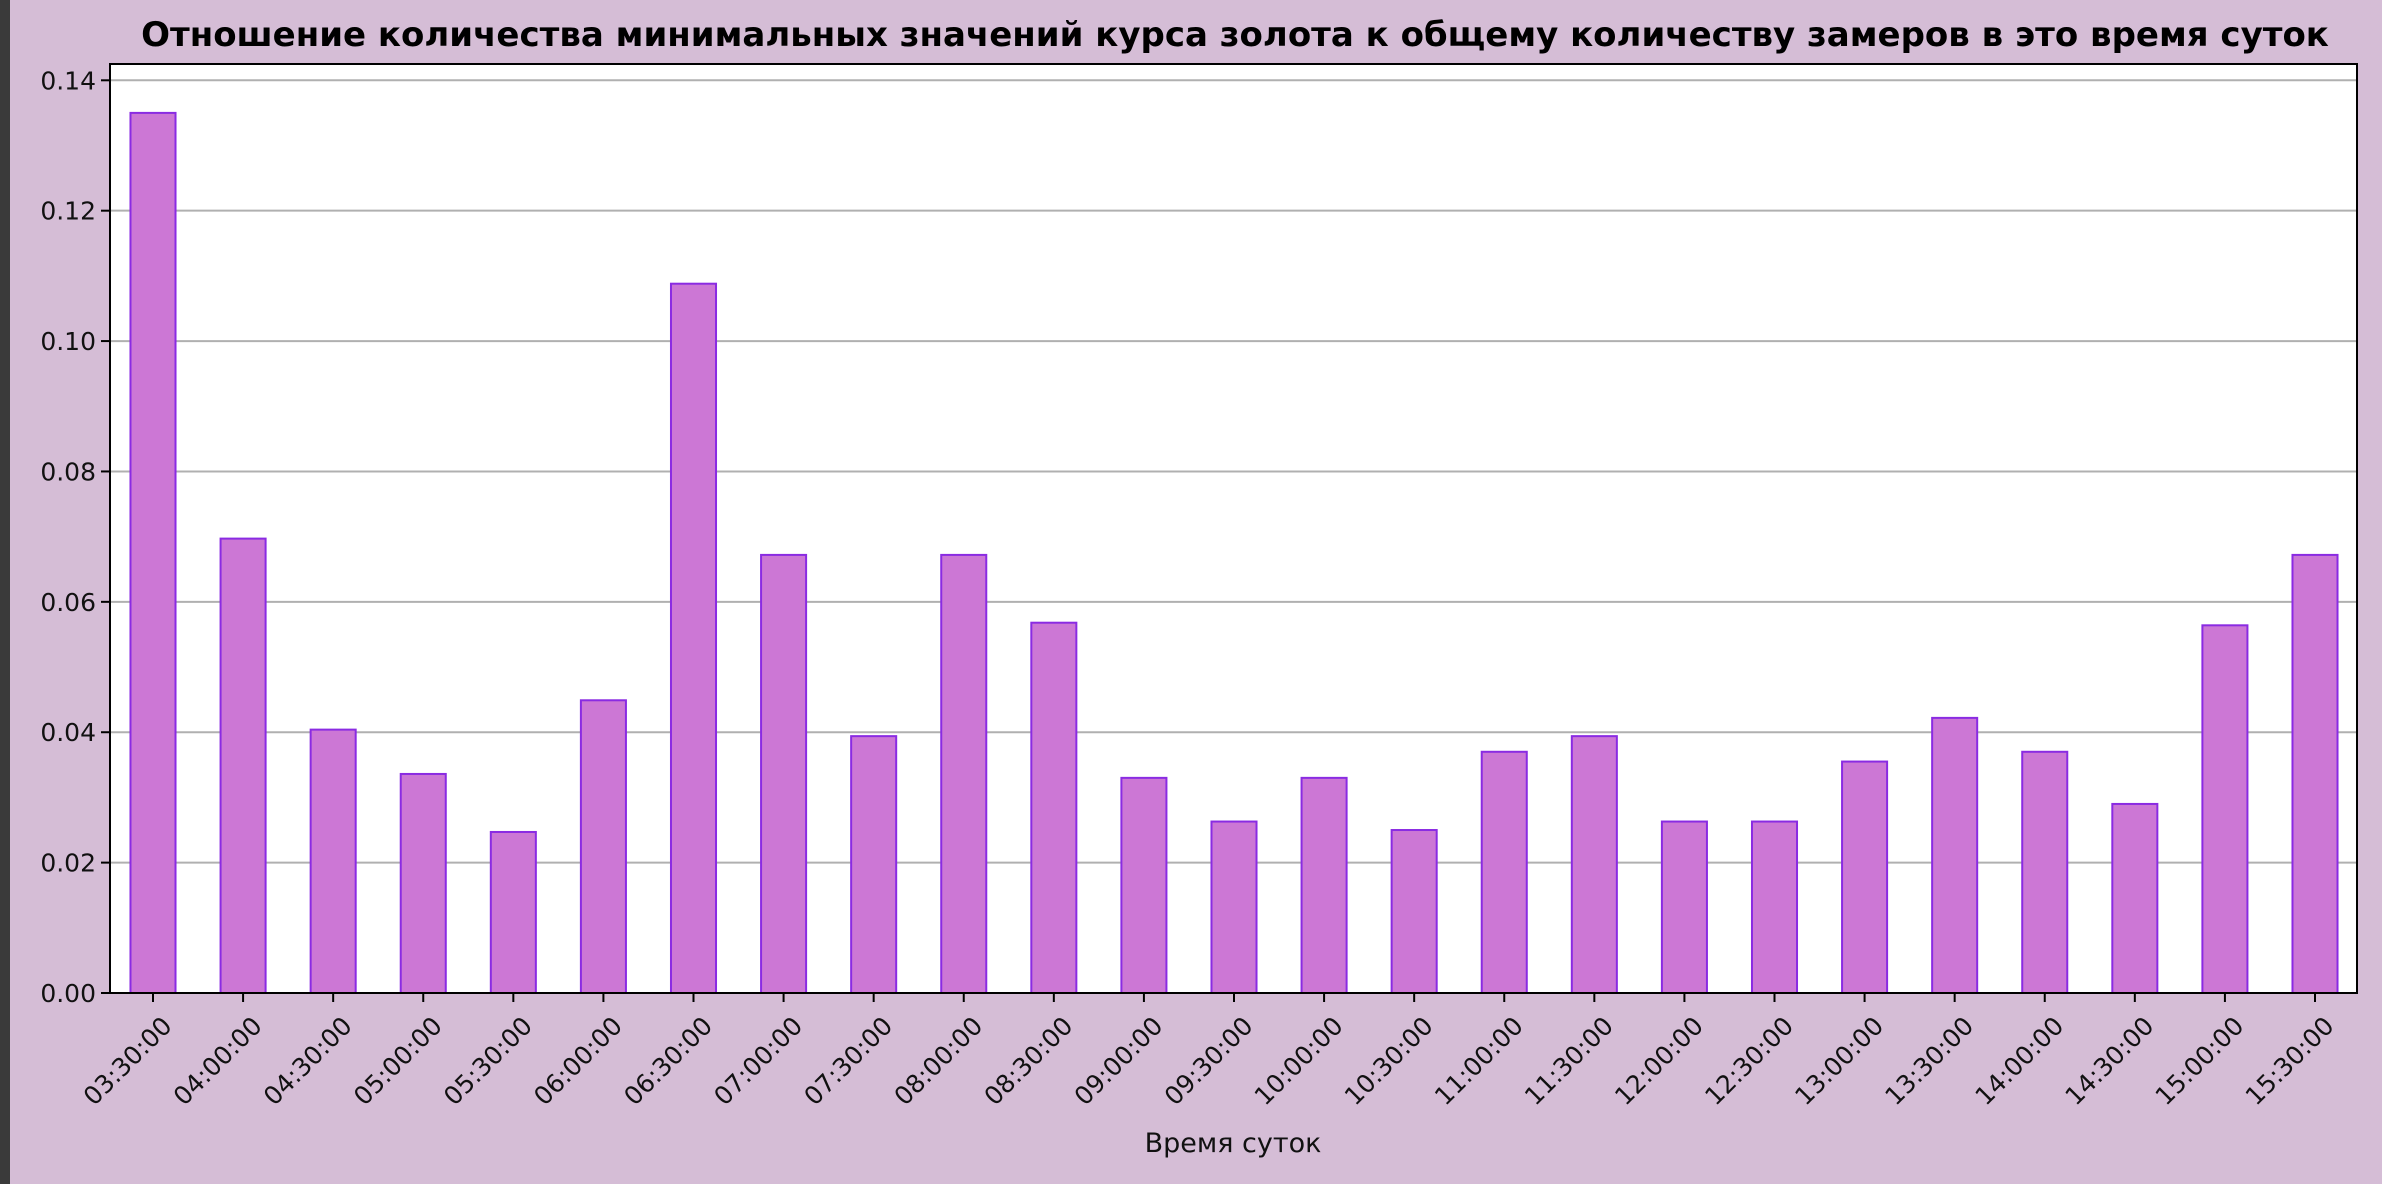 Image resolution: width=2382 pixels, height=1184 pixels. Describe the element at coordinates (1233, 1143) in the screenshot. I see `x-axis-label: Время суток` at that location.